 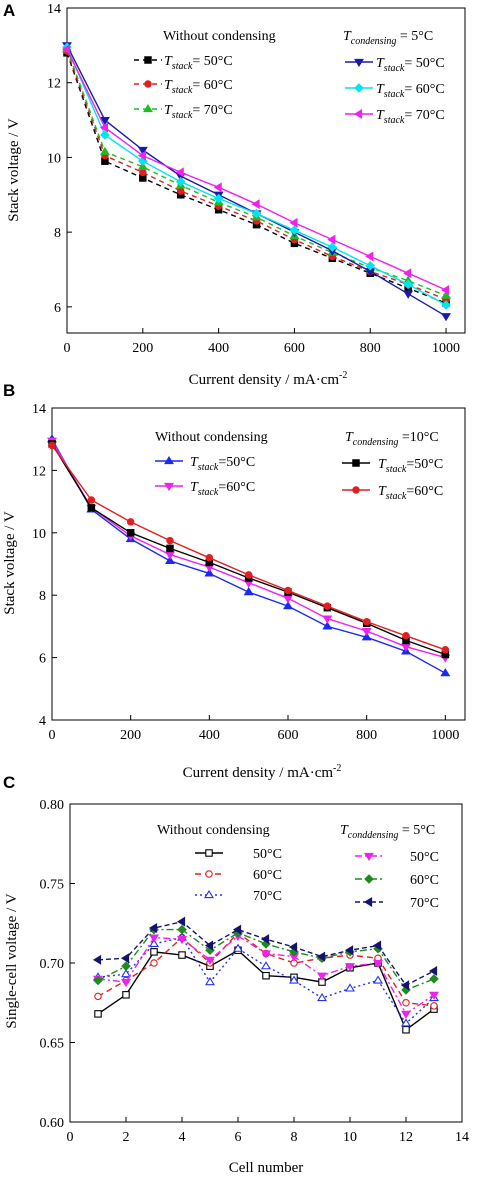 What do you see at coordinates (288, 735) in the screenshot?
I see `x-tick-label-1-3: 600` at bounding box center [288, 735].